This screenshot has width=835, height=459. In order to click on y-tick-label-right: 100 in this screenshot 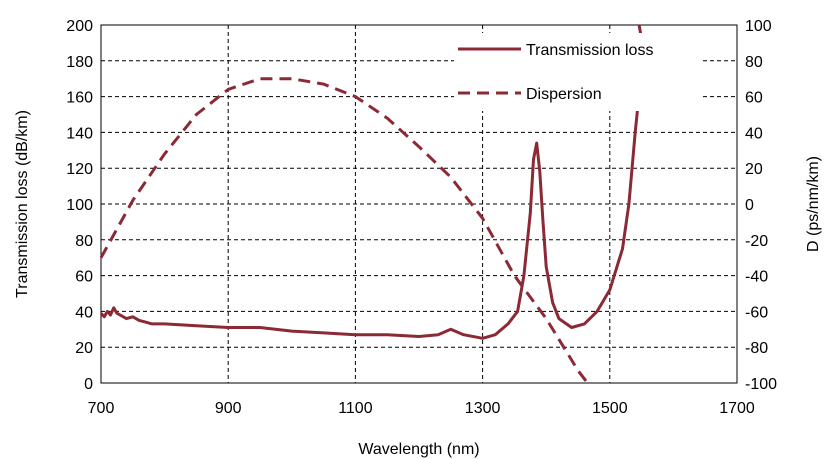, I will do `click(758, 26)`.